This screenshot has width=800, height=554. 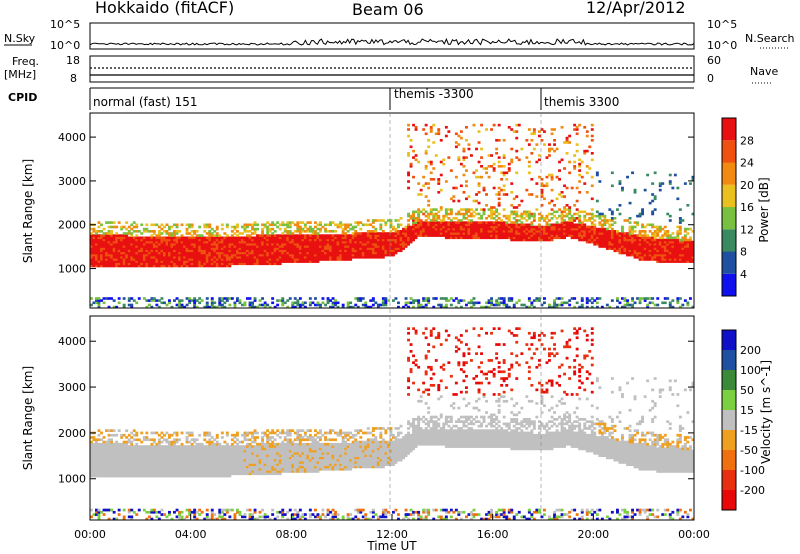 I want to click on beam-title: Beam 06, so click(x=388, y=9).